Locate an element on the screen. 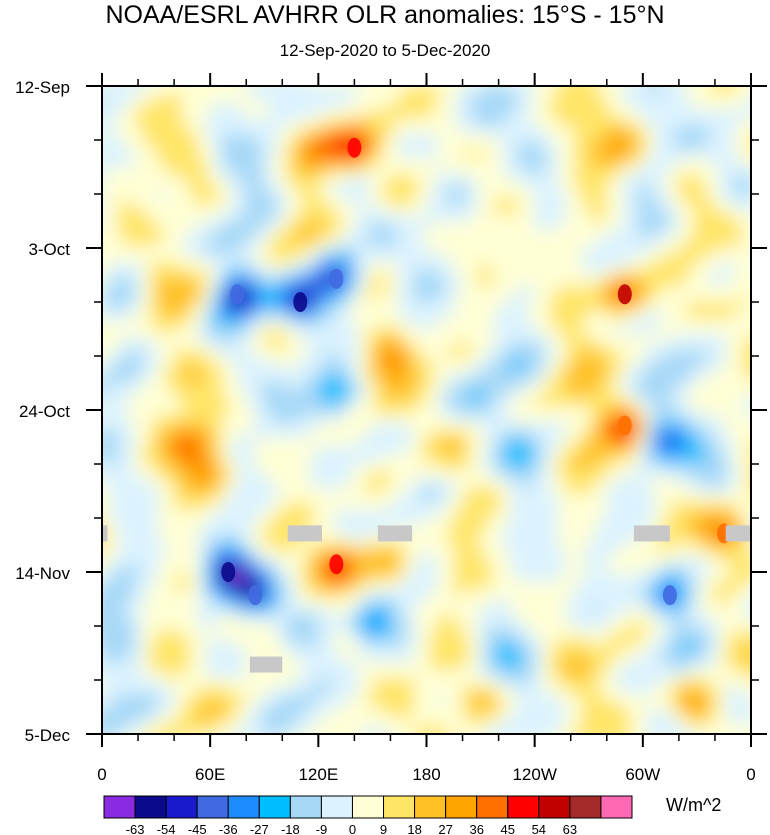 The width and height of the screenshot is (770, 835). colorbar-label: 9 is located at coordinates (383, 828).